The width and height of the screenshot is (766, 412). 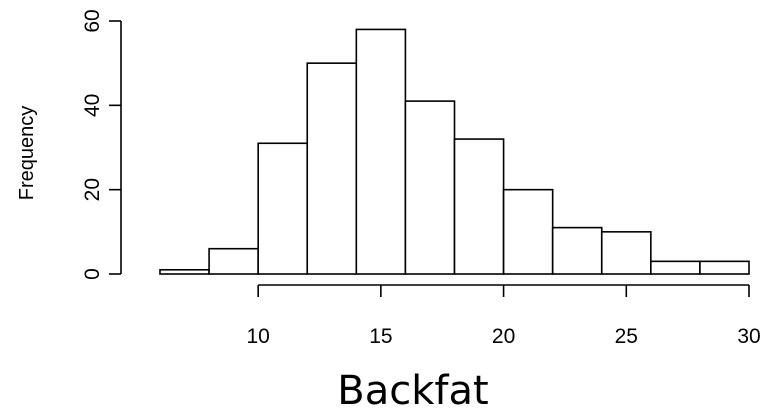 What do you see at coordinates (92, 105) in the screenshot?
I see `y-tick-label-2: 40` at bounding box center [92, 105].